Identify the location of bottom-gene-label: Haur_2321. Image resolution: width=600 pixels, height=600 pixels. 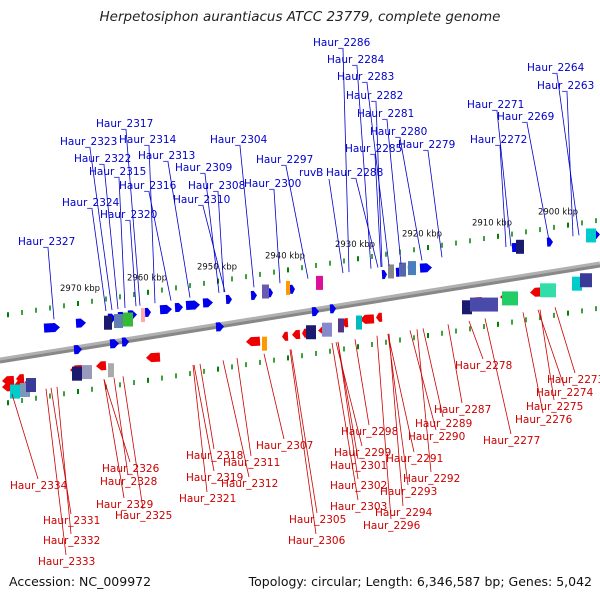
(207, 499).